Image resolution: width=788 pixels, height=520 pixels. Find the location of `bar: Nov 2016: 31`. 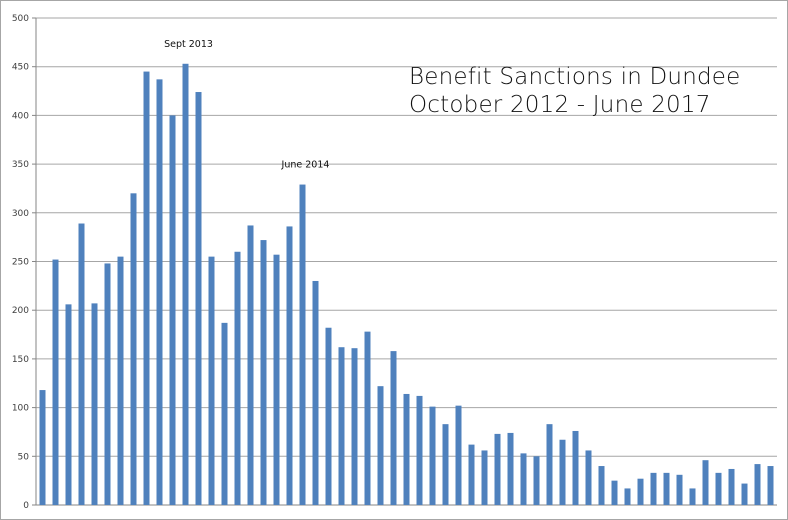

bar: Nov 2016: 31 is located at coordinates (679, 489).